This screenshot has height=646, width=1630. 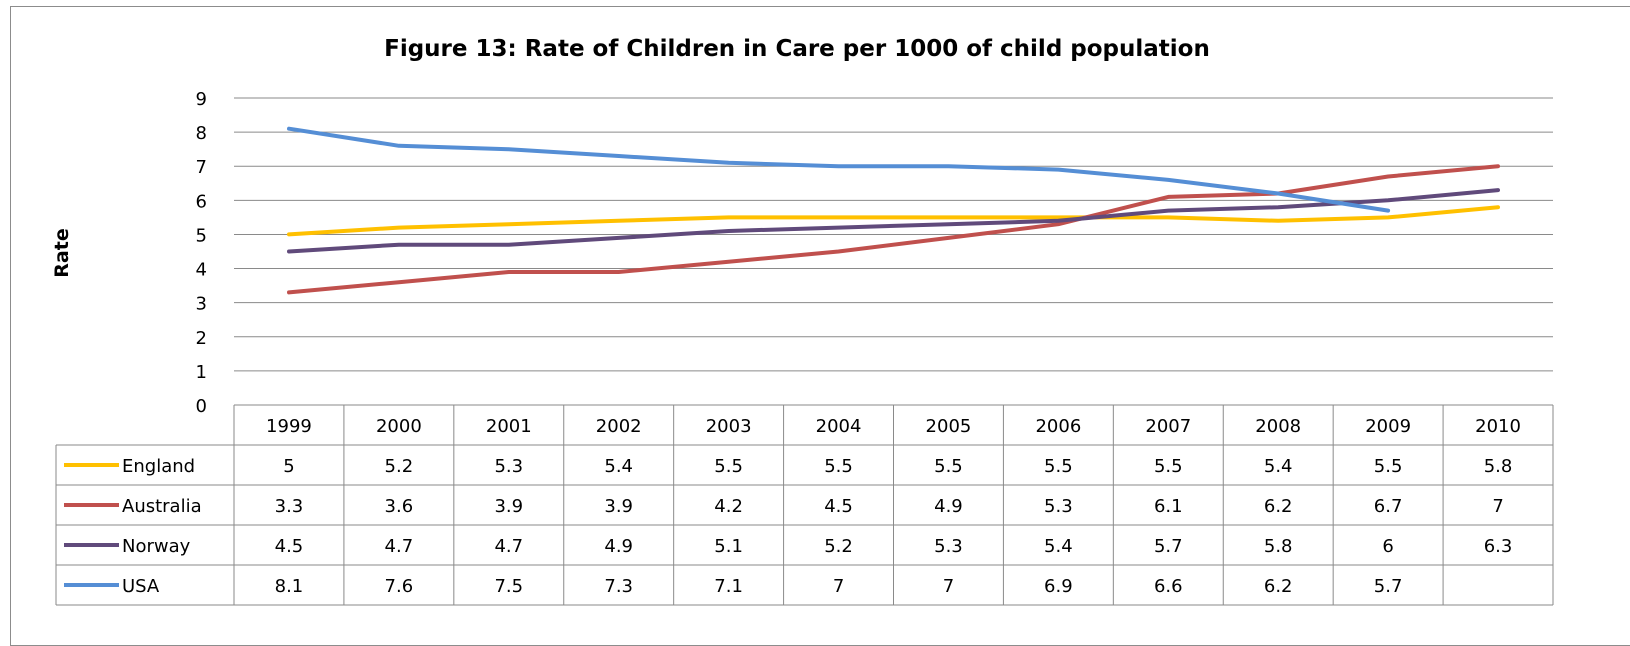 What do you see at coordinates (201, 406) in the screenshot?
I see `y-tick-label: 0` at bounding box center [201, 406].